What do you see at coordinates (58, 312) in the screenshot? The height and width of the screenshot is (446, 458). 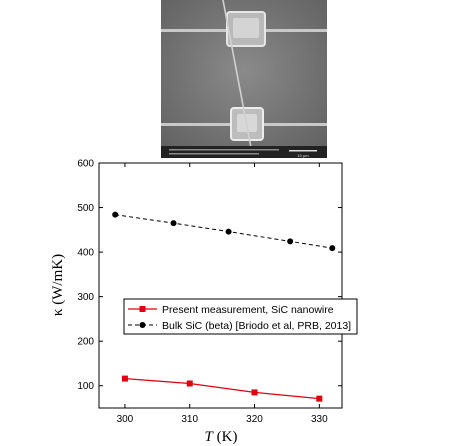 I see `y-axis-label-symbol: κ` at bounding box center [58, 312].